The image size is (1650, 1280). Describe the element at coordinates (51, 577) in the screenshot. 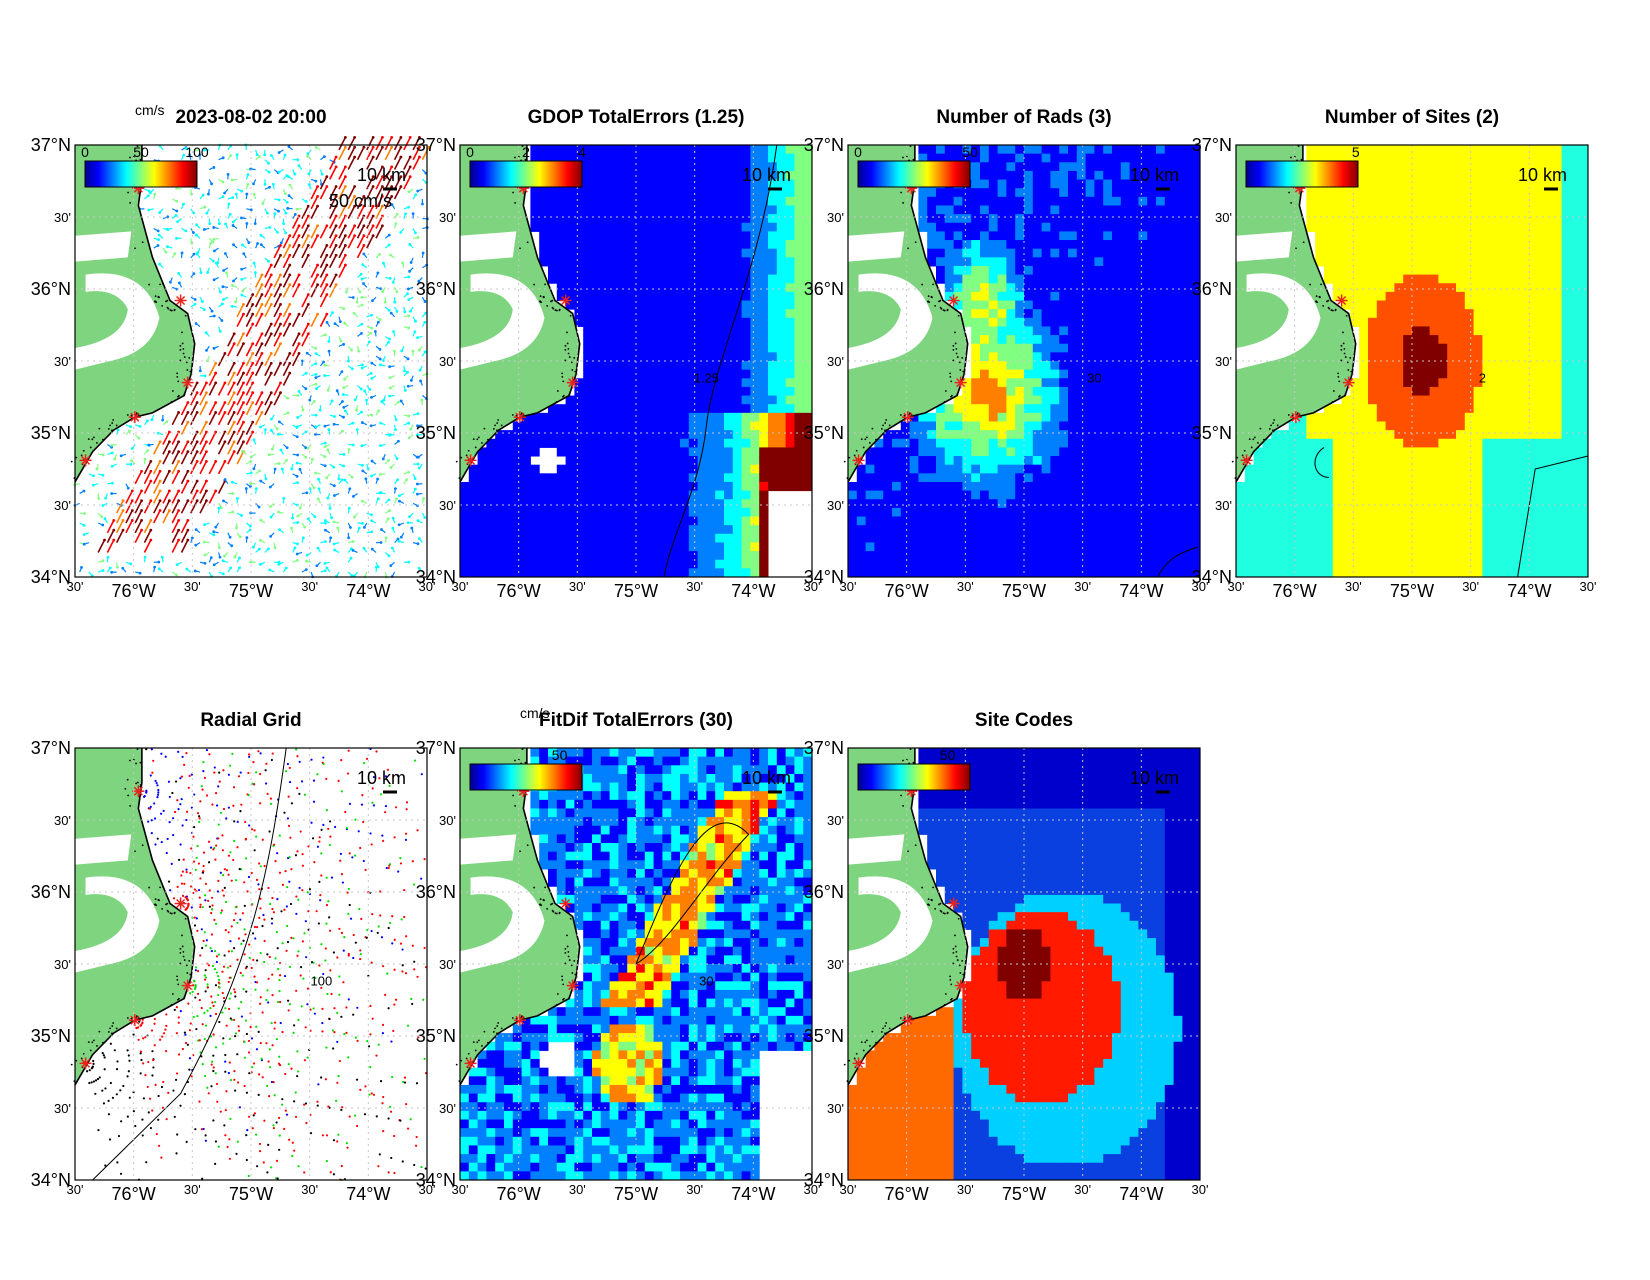

I see `lat-tick-label: 34°N` at that location.